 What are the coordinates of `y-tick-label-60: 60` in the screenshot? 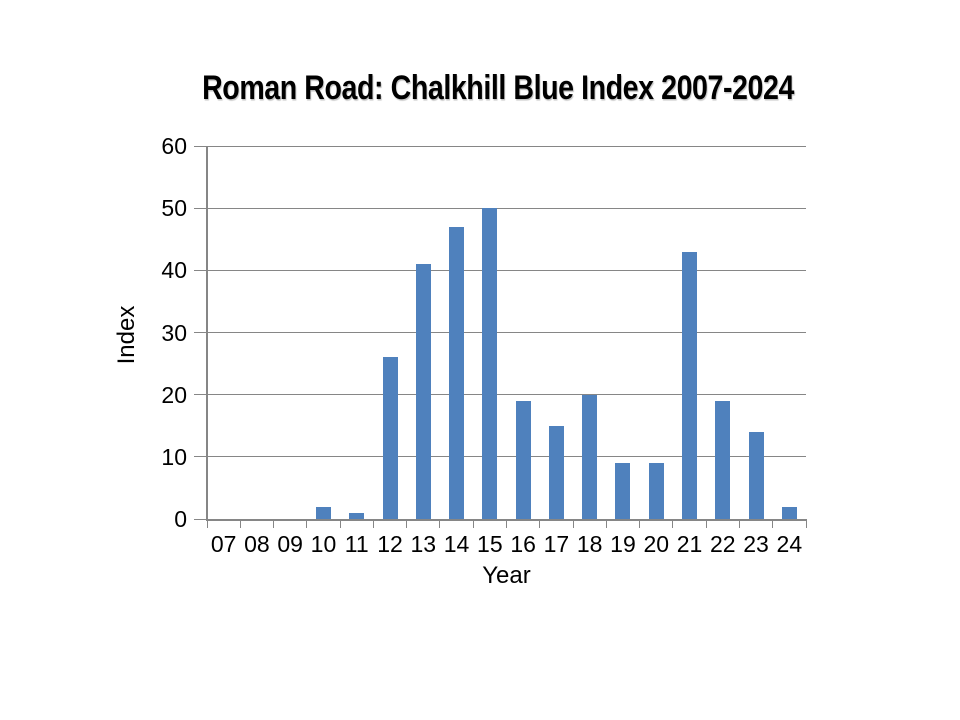 It's located at (174, 146).